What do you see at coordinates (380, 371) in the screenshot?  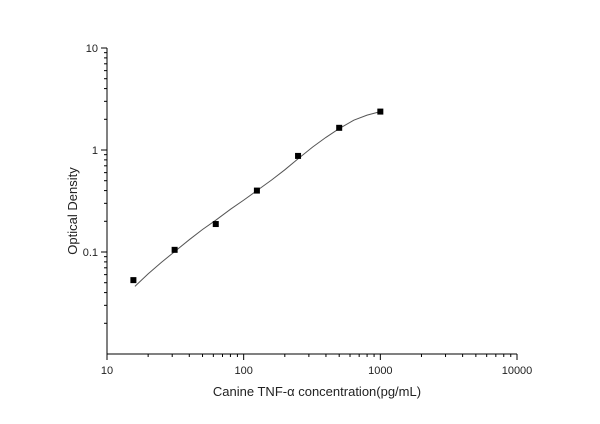 I see `x-tick-label: 1000` at bounding box center [380, 371].